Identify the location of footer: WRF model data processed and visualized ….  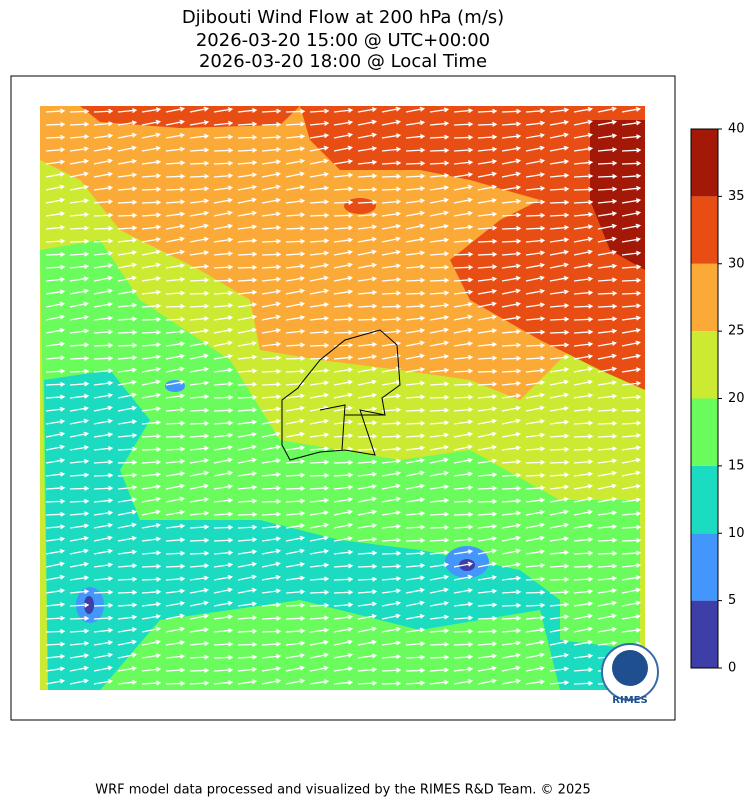
(343, 790).